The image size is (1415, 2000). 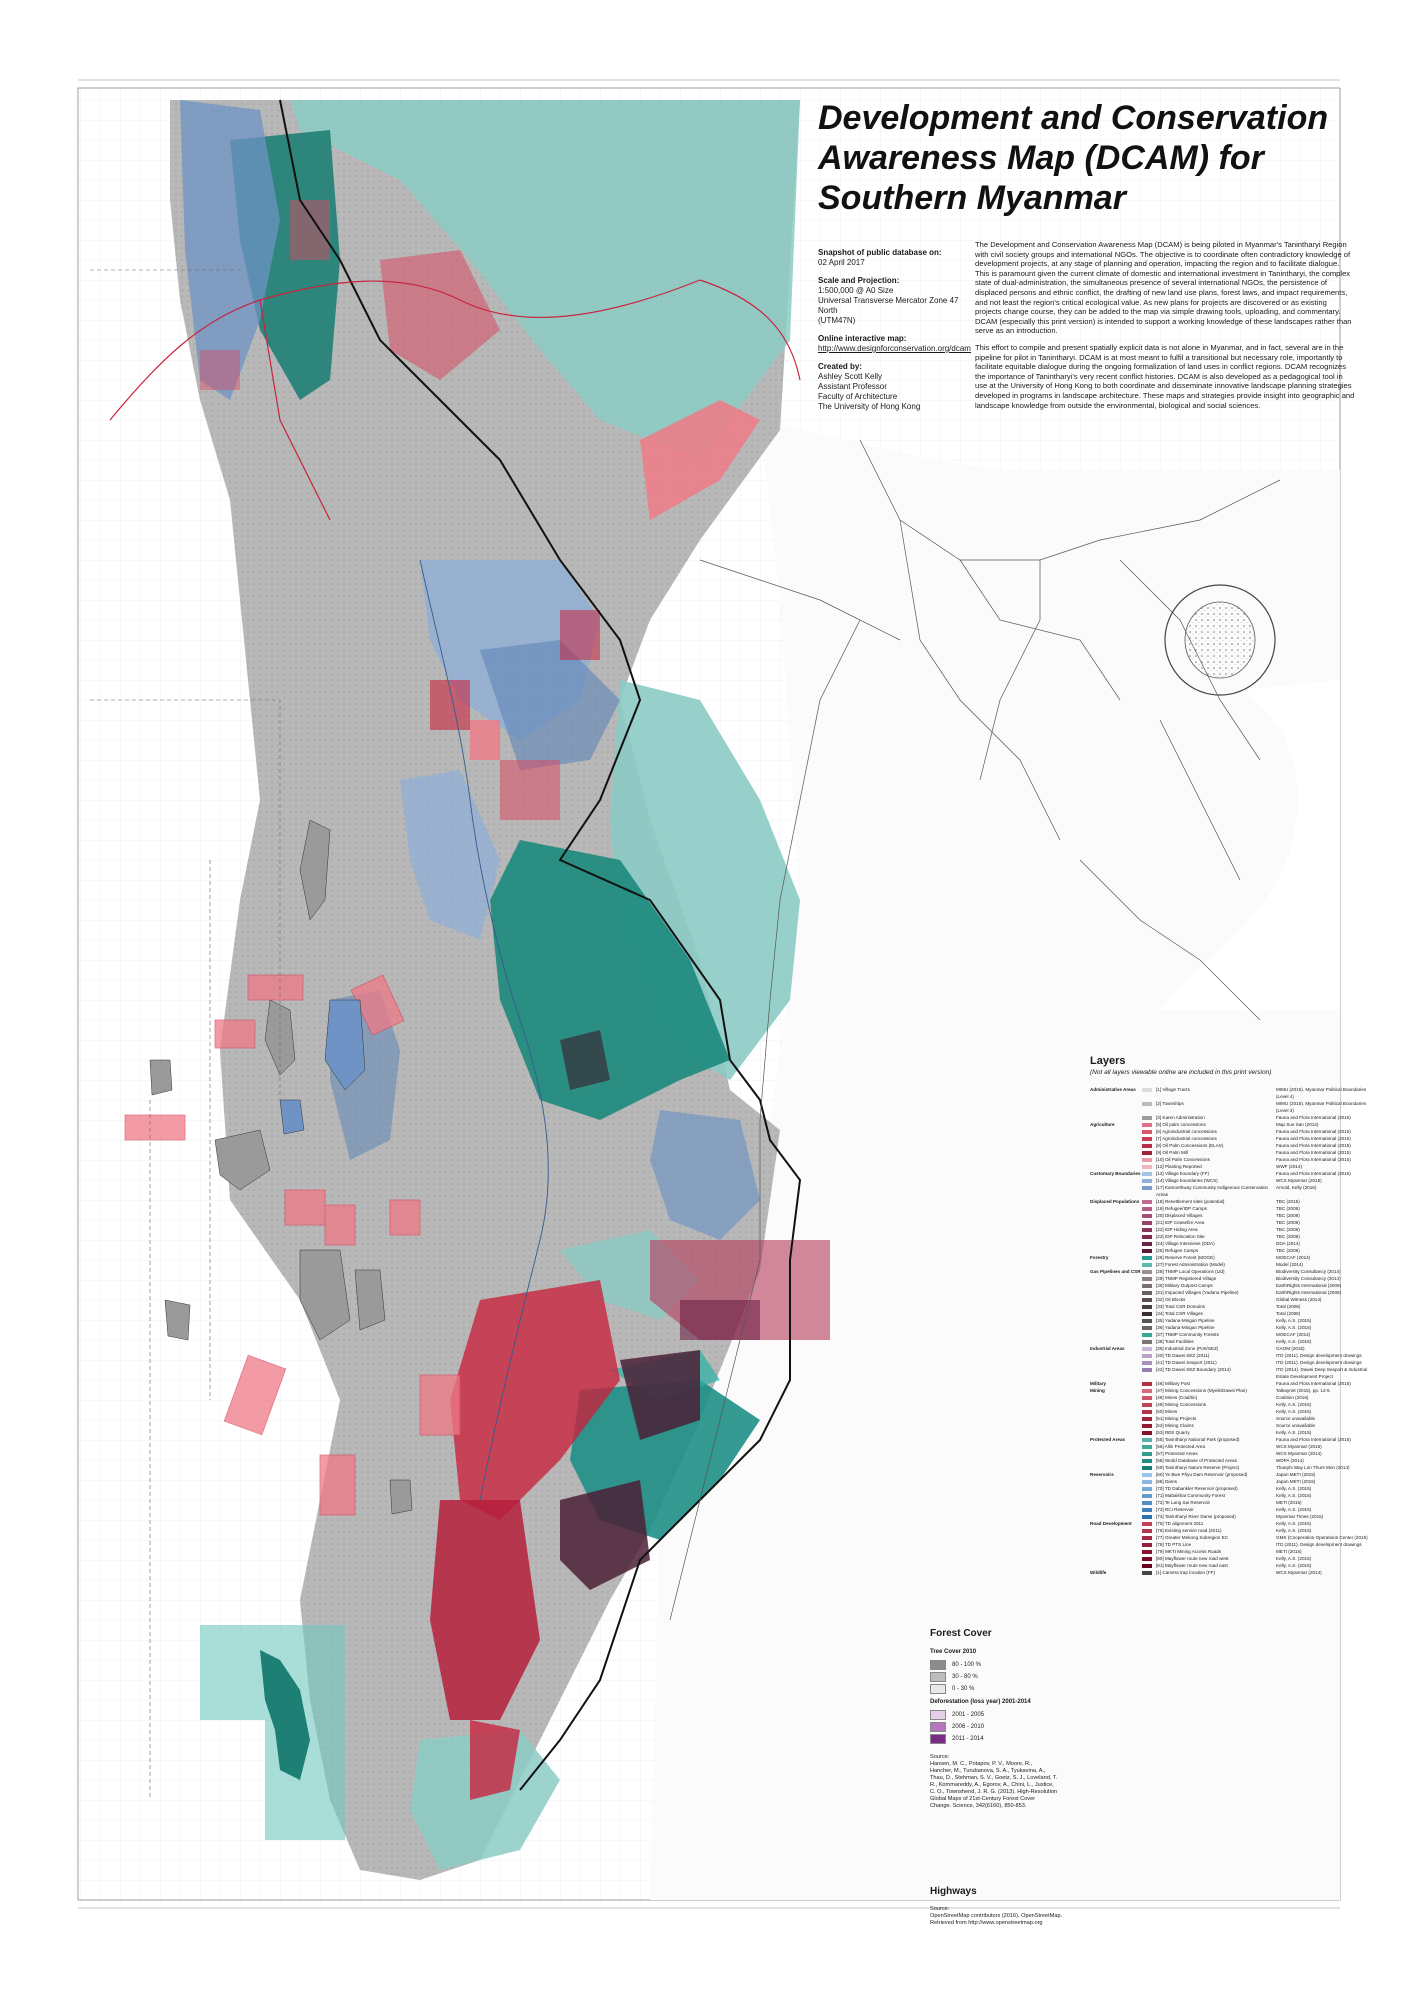 I want to click on layer-label: [51] Mining Projects, so click(x=1176, y=1418).